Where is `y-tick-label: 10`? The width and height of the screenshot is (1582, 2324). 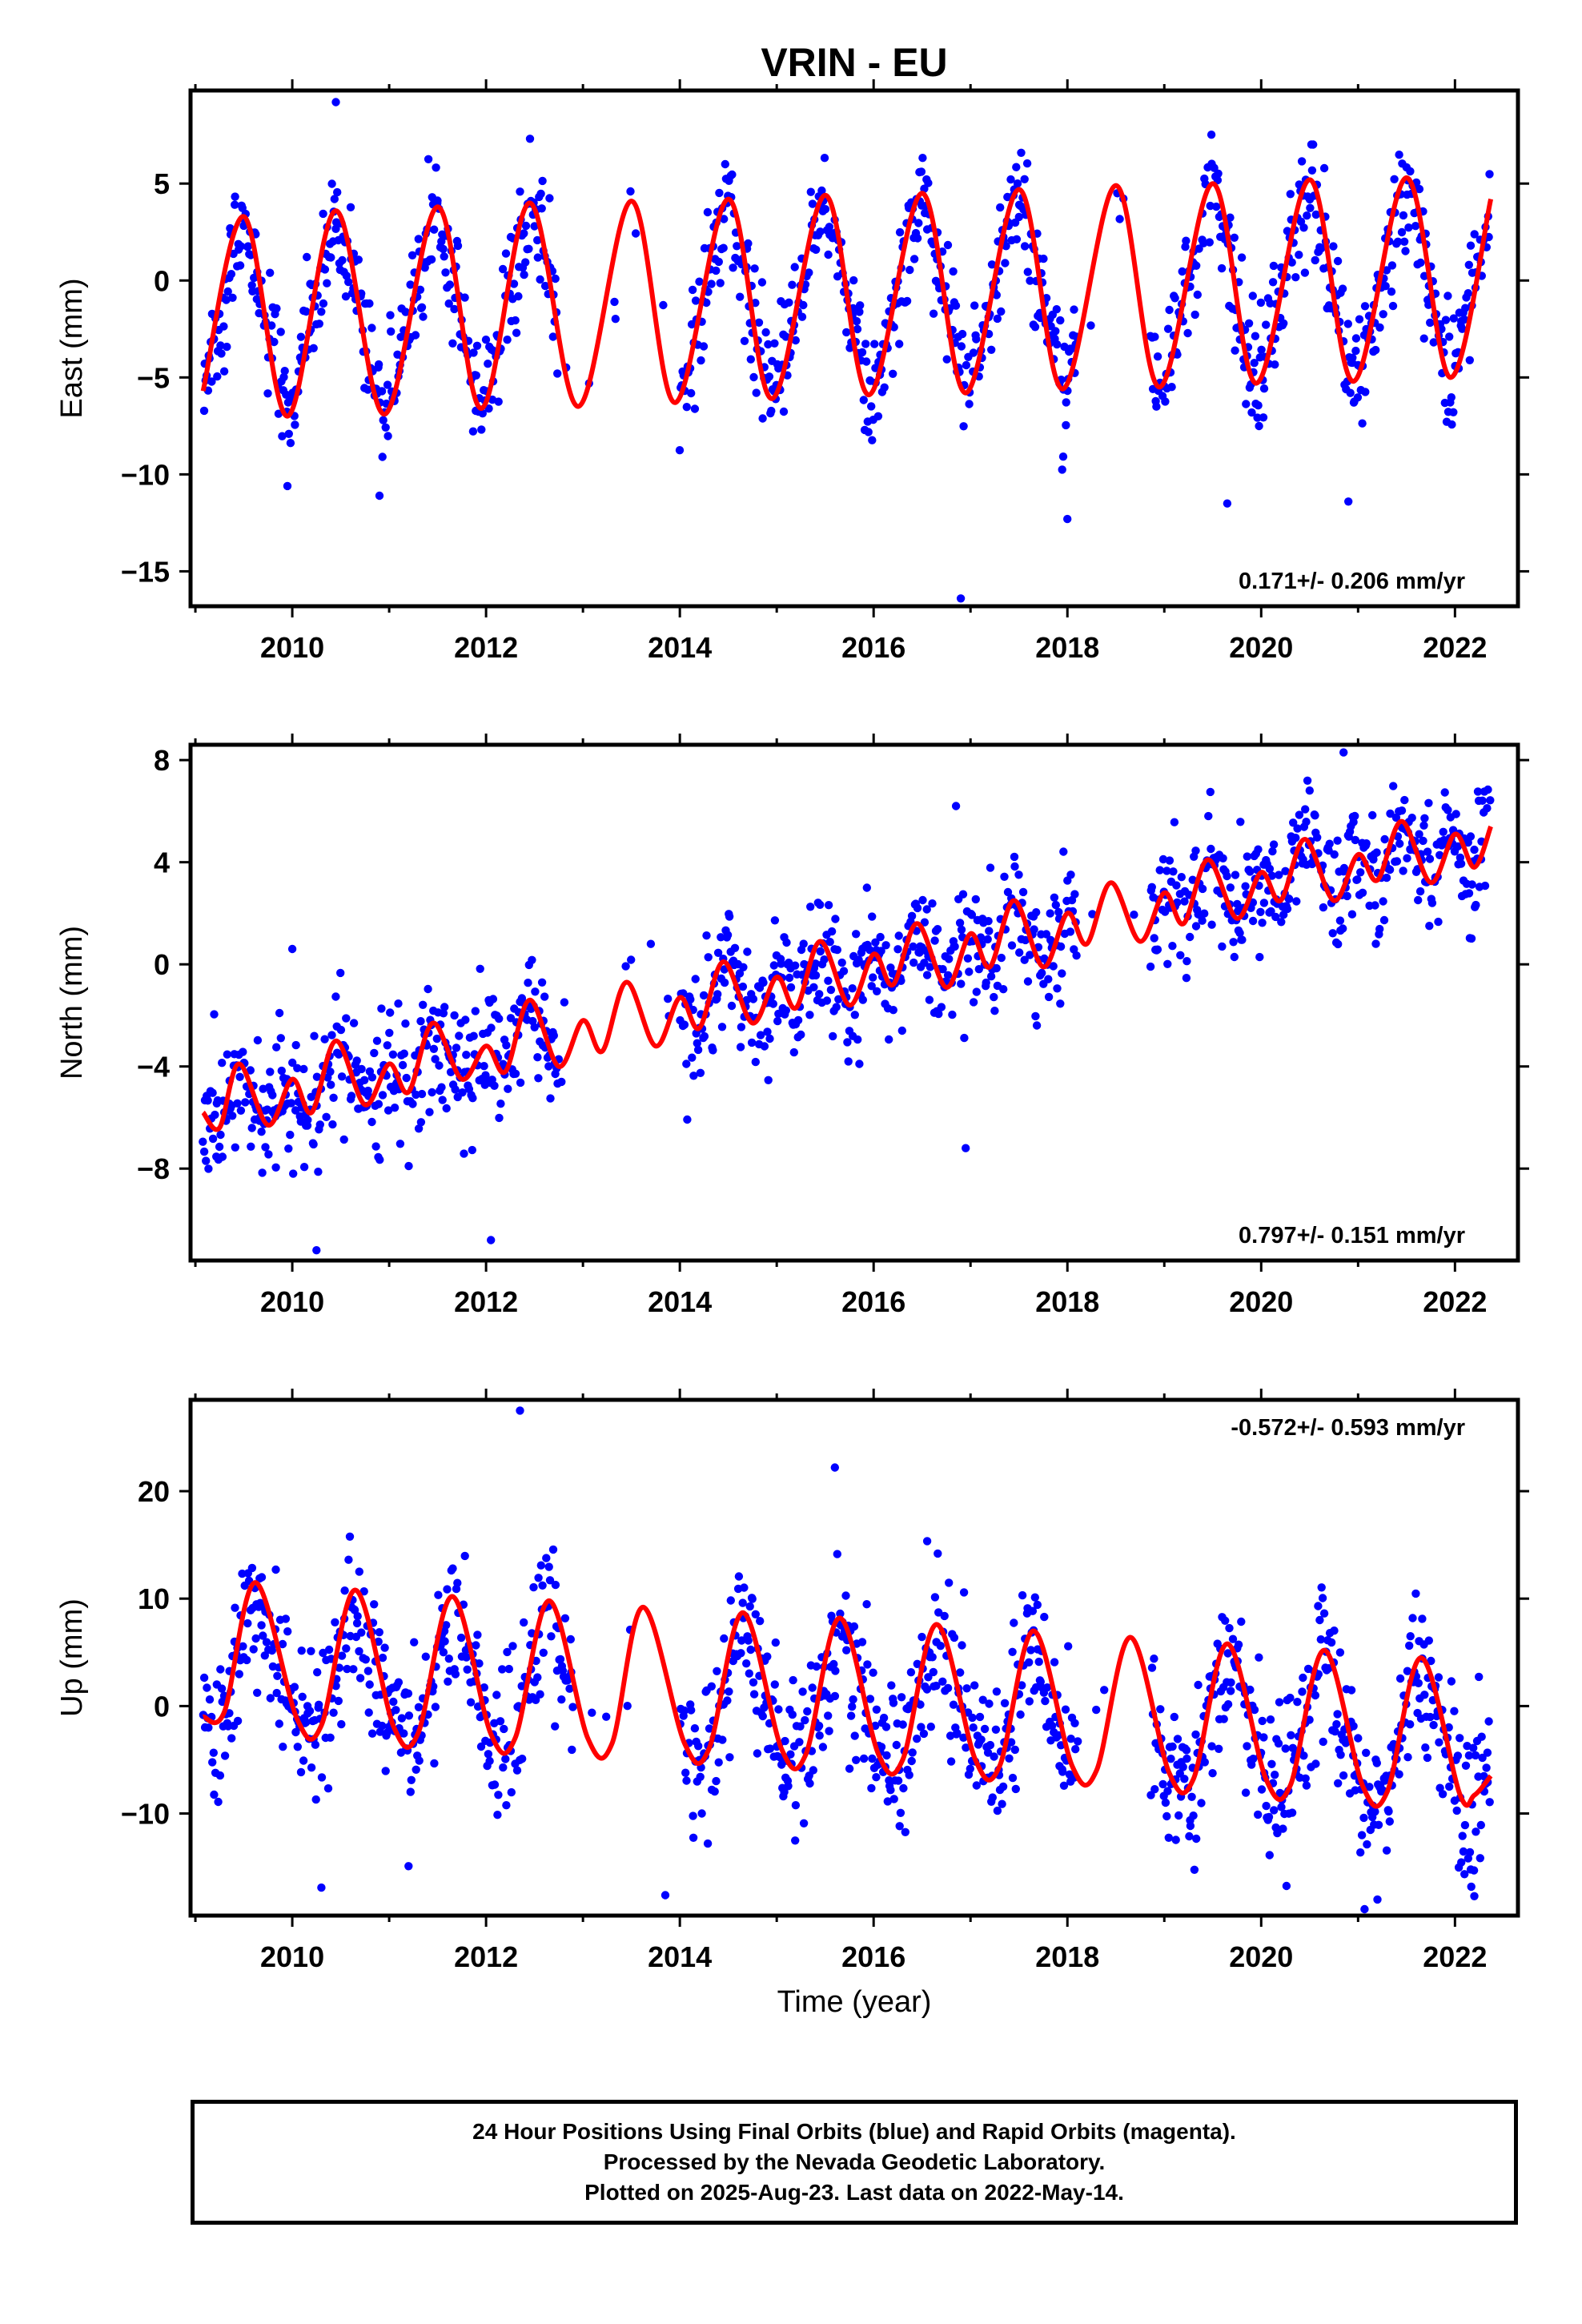
y-tick-label: 10 is located at coordinates (154, 1598).